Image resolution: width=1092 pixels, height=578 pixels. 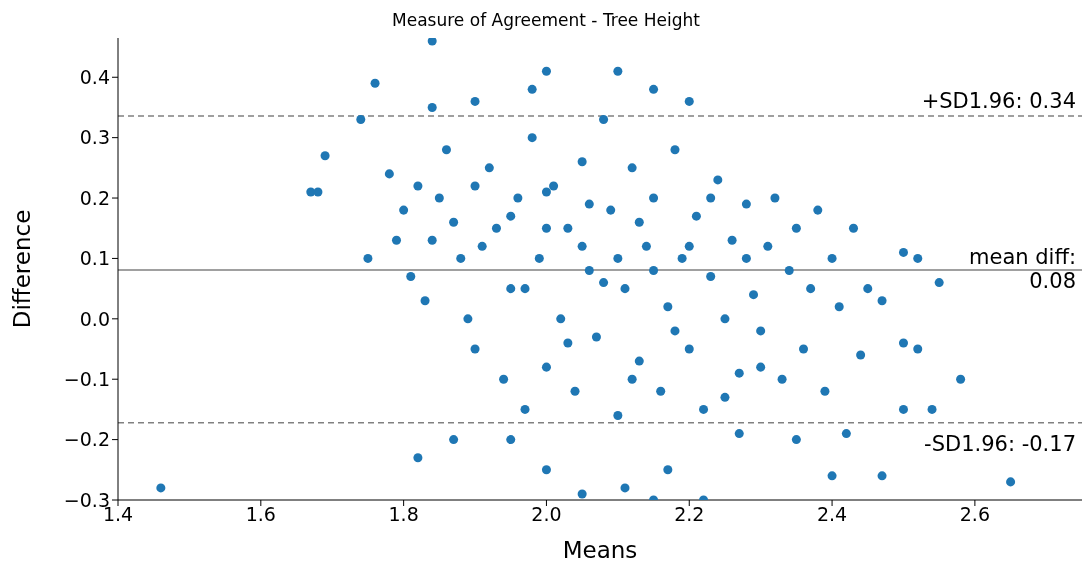 I want to click on x-tick-label: 2.6, so click(x=974, y=514).